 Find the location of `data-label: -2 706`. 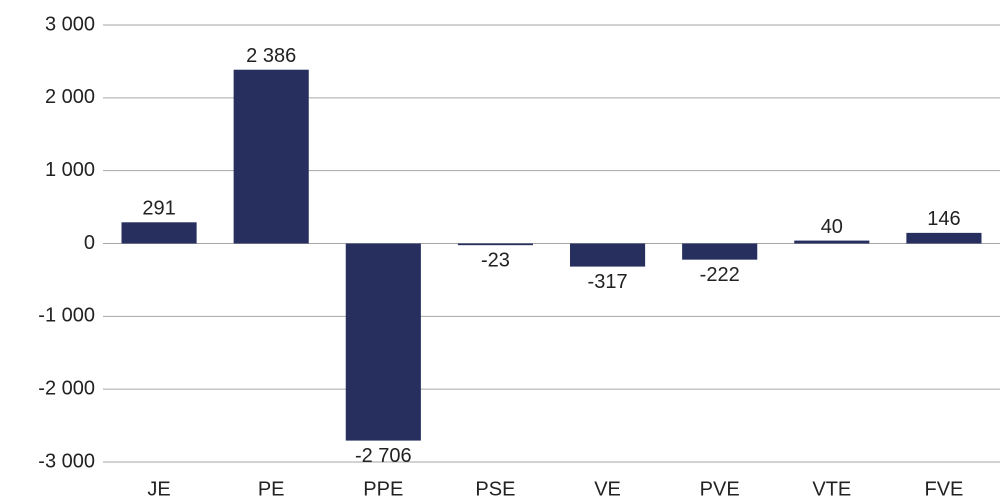

data-label: -2 706 is located at coordinates (383, 456).